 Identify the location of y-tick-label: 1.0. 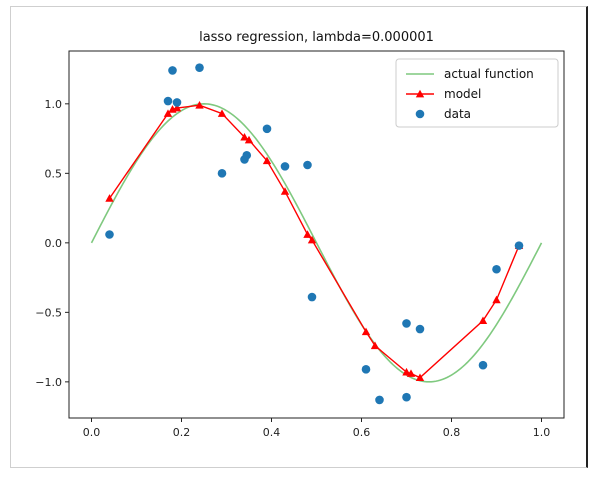
(54, 104).